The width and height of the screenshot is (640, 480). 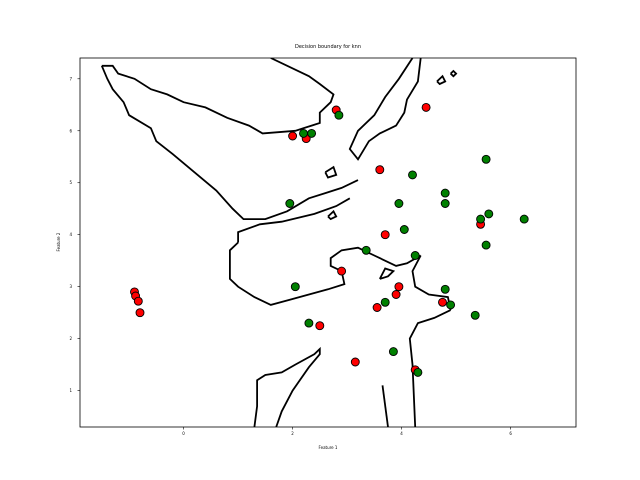 I want to click on y-tick-label: 2, so click(x=70, y=338).